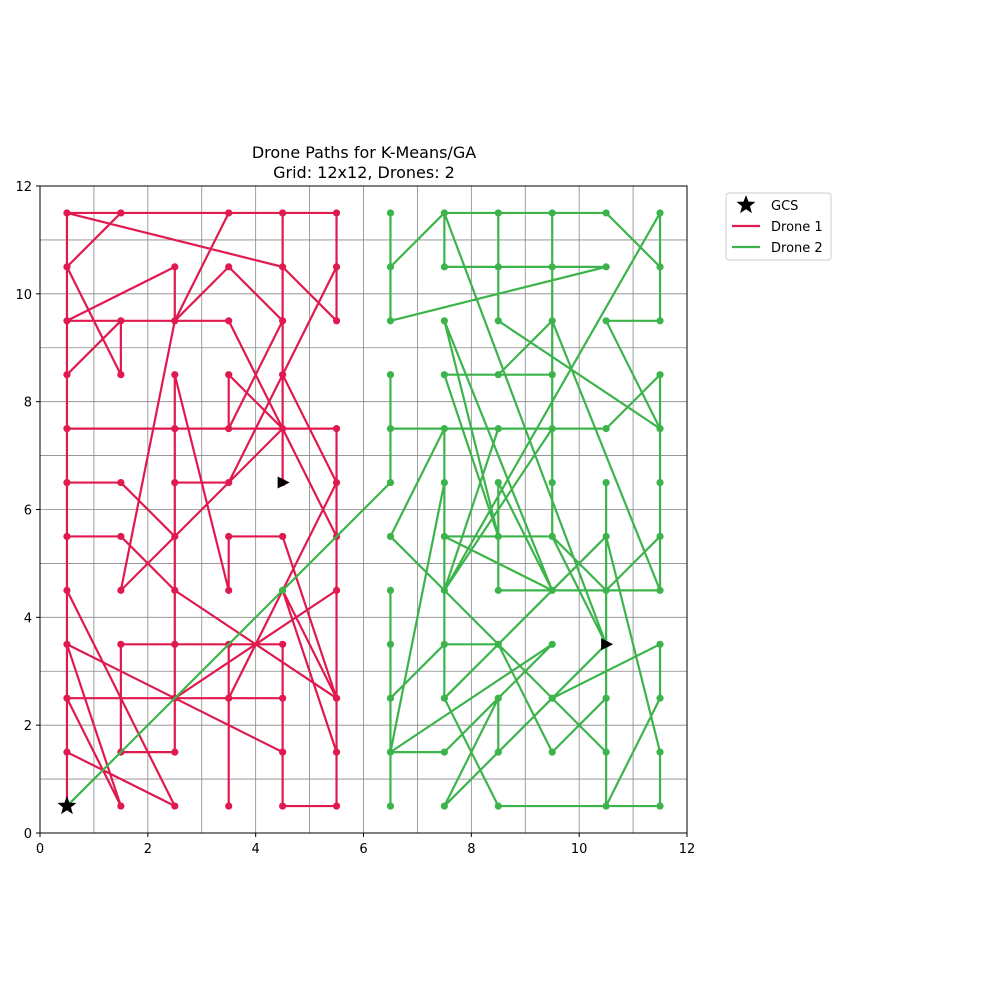 This screenshot has width=1000, height=1000. Describe the element at coordinates (471, 849) in the screenshot. I see `x-tick-label: 8` at that location.